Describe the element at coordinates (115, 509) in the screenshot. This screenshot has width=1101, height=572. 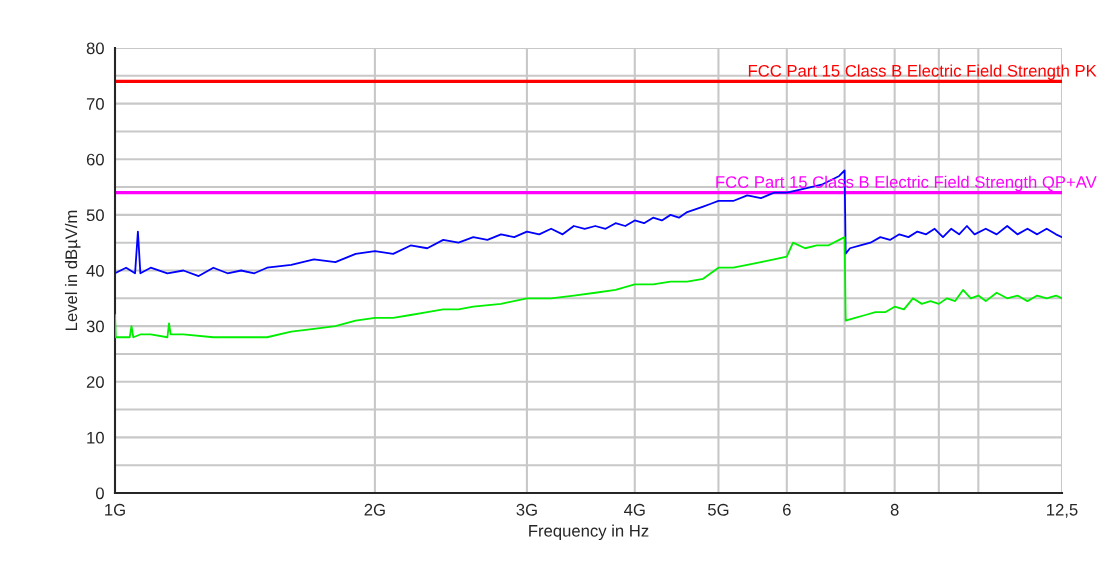
I see `x-tick-label: 1G` at that location.